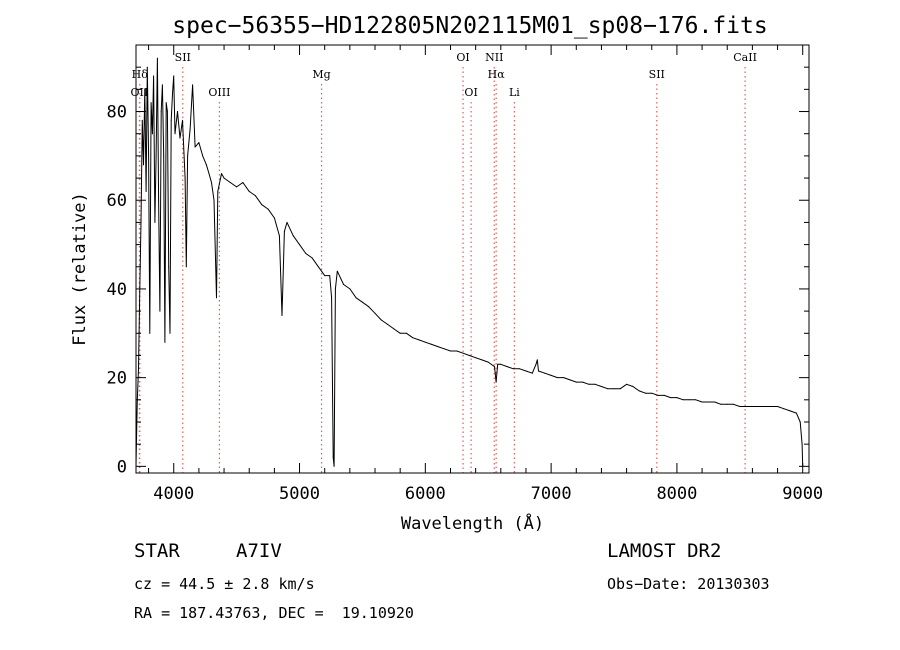 This screenshot has width=900, height=650. What do you see at coordinates (514, 92) in the screenshot?
I see `line-marker-label: Li` at bounding box center [514, 92].